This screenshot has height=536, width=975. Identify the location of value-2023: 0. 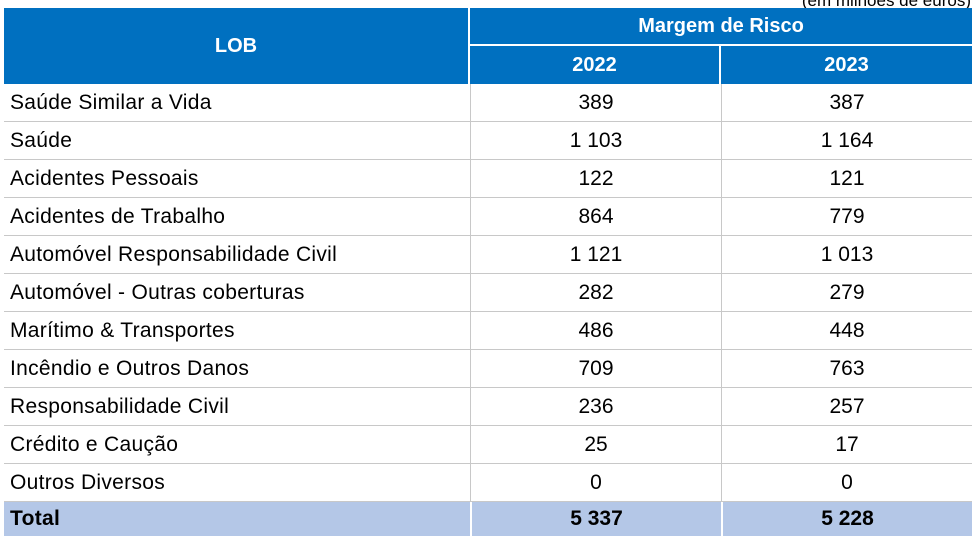
(847, 483).